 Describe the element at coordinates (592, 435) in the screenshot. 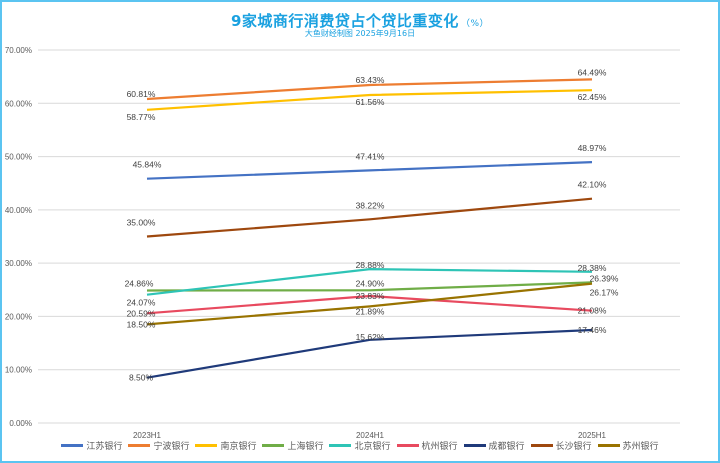

I see `x-tick-label: 2025H1` at that location.